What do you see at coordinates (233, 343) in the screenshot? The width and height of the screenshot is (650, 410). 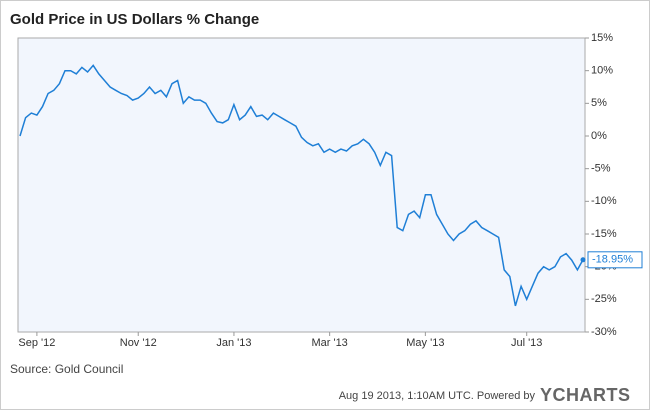 I see `x-tick-label: Jan '13` at bounding box center [233, 343].